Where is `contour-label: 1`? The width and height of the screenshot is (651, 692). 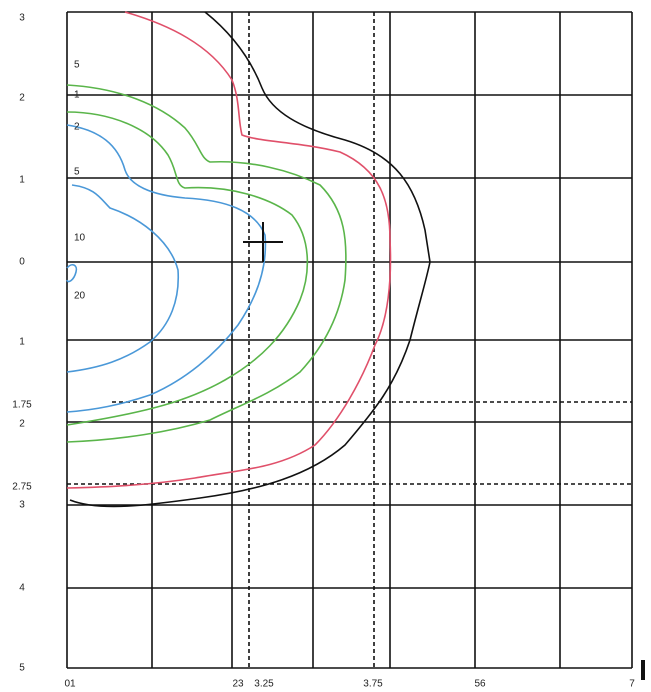
contour-label: 1 is located at coordinates (77, 95).